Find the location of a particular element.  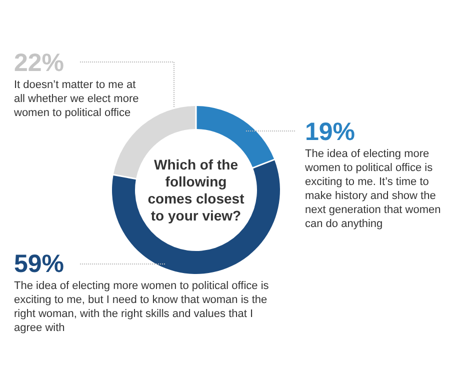

donut-slice is located at coordinates (196, 217).